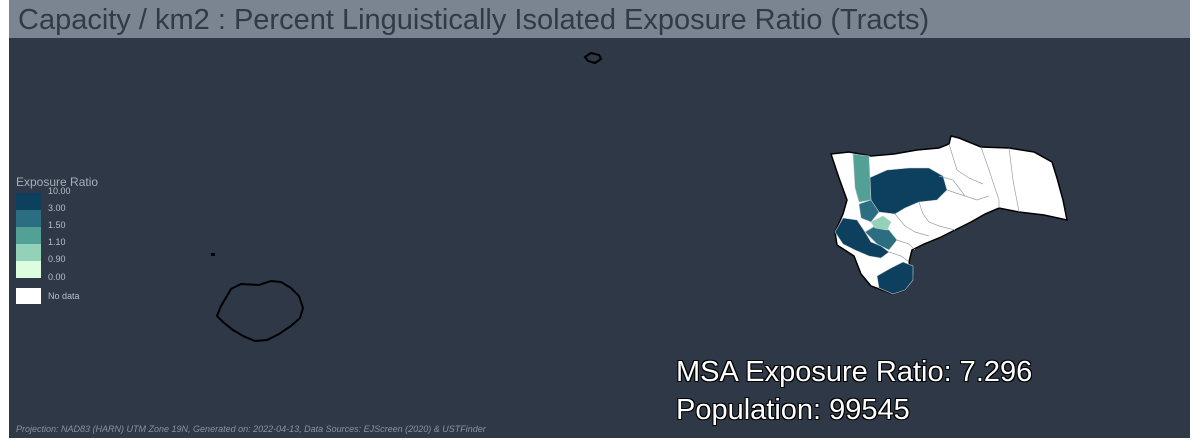 The image size is (1200, 448). I want to click on legend-break-label: 1.50, so click(57, 225).